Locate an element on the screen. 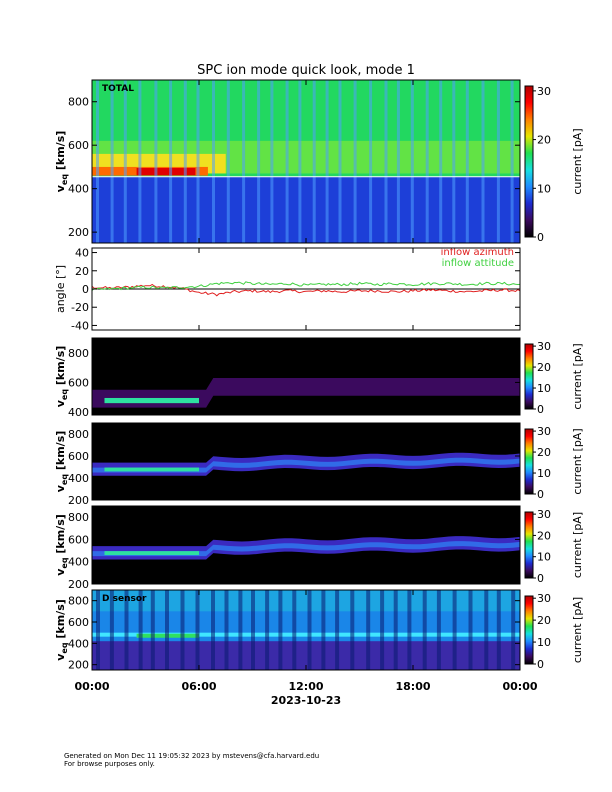 This screenshot has height=792, width=612. y-tick-label: -40 is located at coordinates (80, 325).